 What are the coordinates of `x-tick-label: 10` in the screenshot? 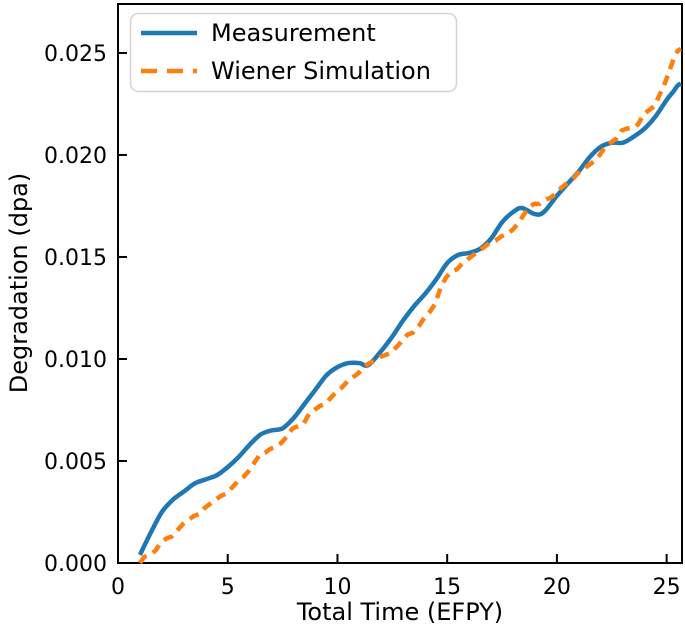 It's located at (337, 587).